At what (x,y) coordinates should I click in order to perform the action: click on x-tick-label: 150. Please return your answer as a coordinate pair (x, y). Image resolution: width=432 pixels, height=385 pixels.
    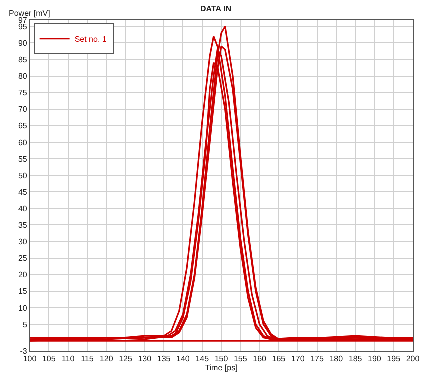
    Looking at the image, I should click on (221, 359).